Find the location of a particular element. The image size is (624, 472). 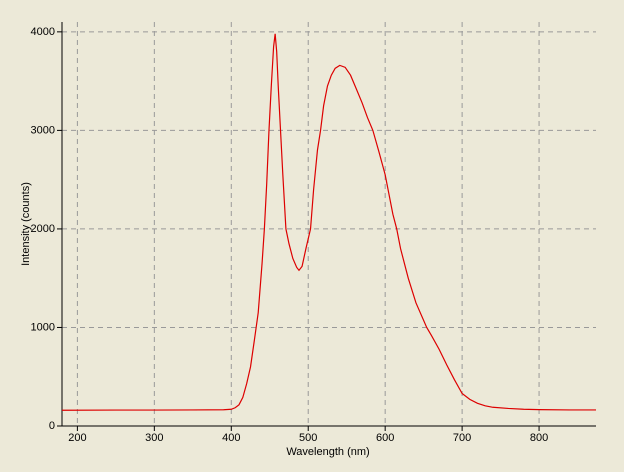

y-tick-label: 4000 is located at coordinates (43, 32).